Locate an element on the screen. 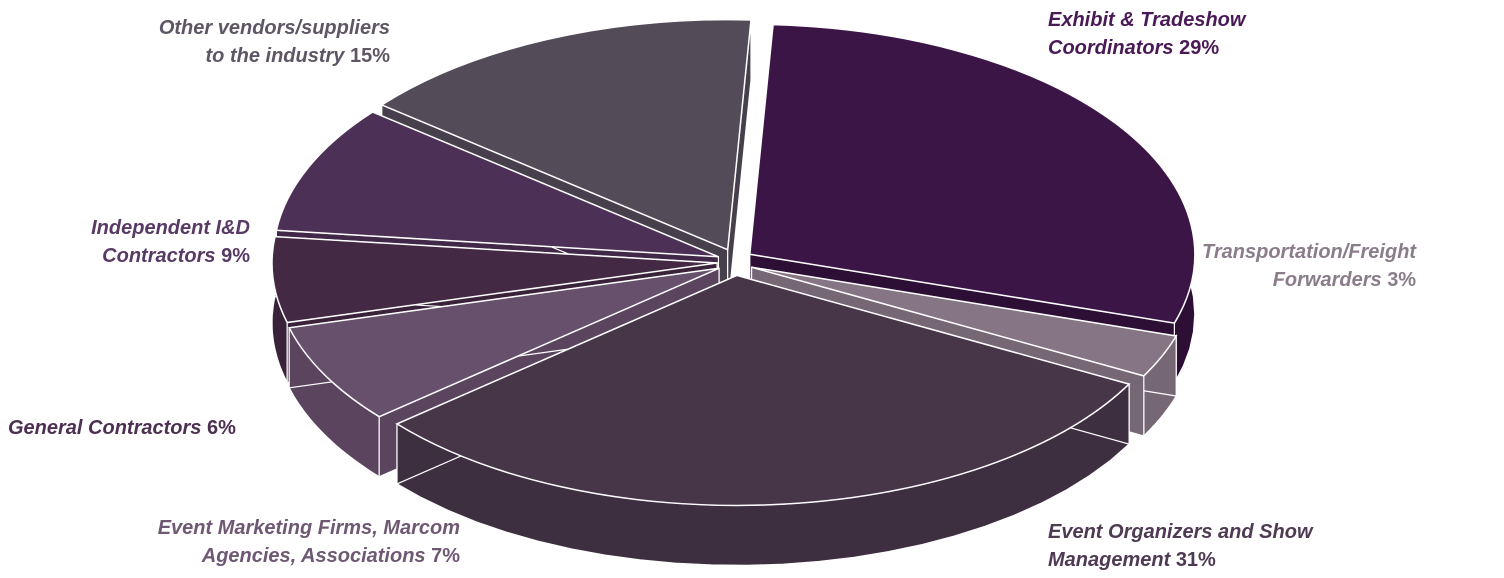 This screenshot has height=578, width=1504. label-pct: 3% is located at coordinates (1402, 280).